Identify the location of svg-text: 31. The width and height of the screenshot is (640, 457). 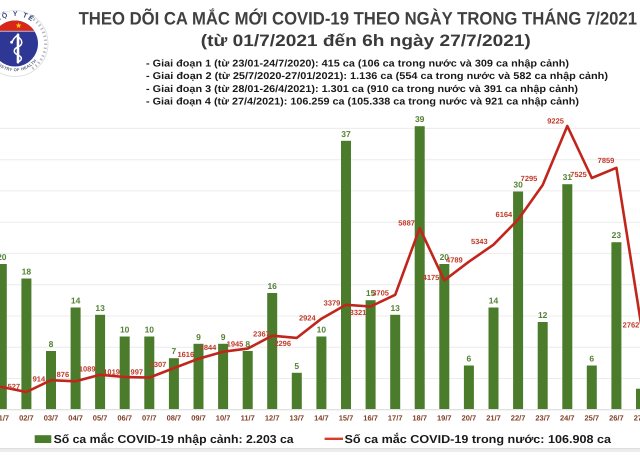
(568, 177).